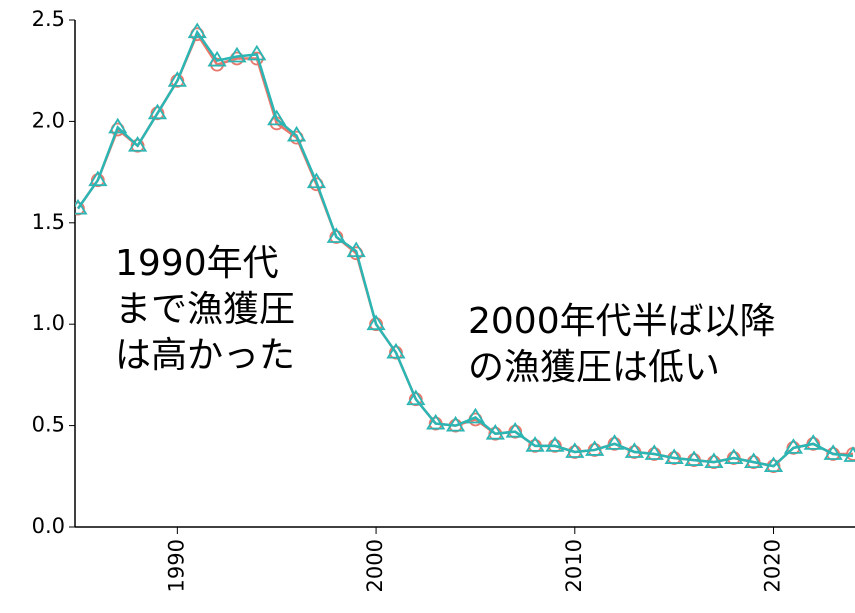 This screenshot has height=613, width=855. What do you see at coordinates (594, 367) in the screenshot?
I see `annotation: の漁獲圧は低い` at bounding box center [594, 367].